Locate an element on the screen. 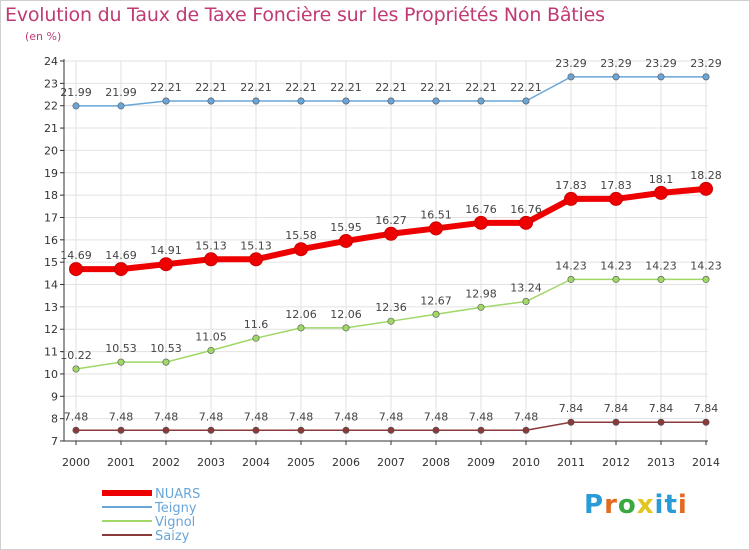 The height and width of the screenshot is (550, 750). y-tick-label: 8 is located at coordinates (54, 419).